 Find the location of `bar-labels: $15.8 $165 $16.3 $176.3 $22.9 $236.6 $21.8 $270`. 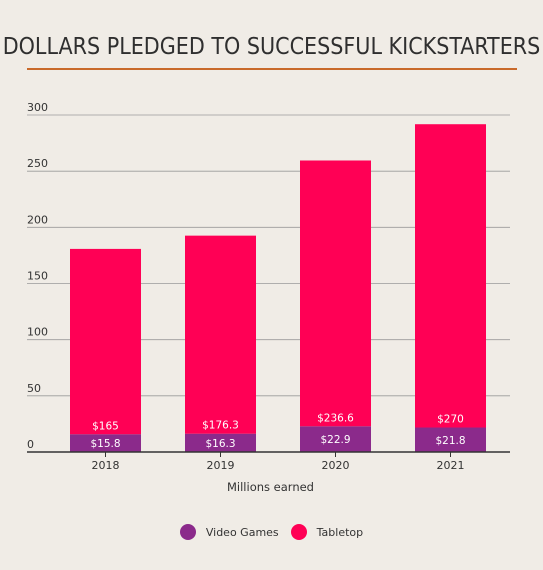

bar-labels: $15.8 $165 $16.3 $176.3 $22.9 $236.6 $21.8 $270 is located at coordinates (277, 431).